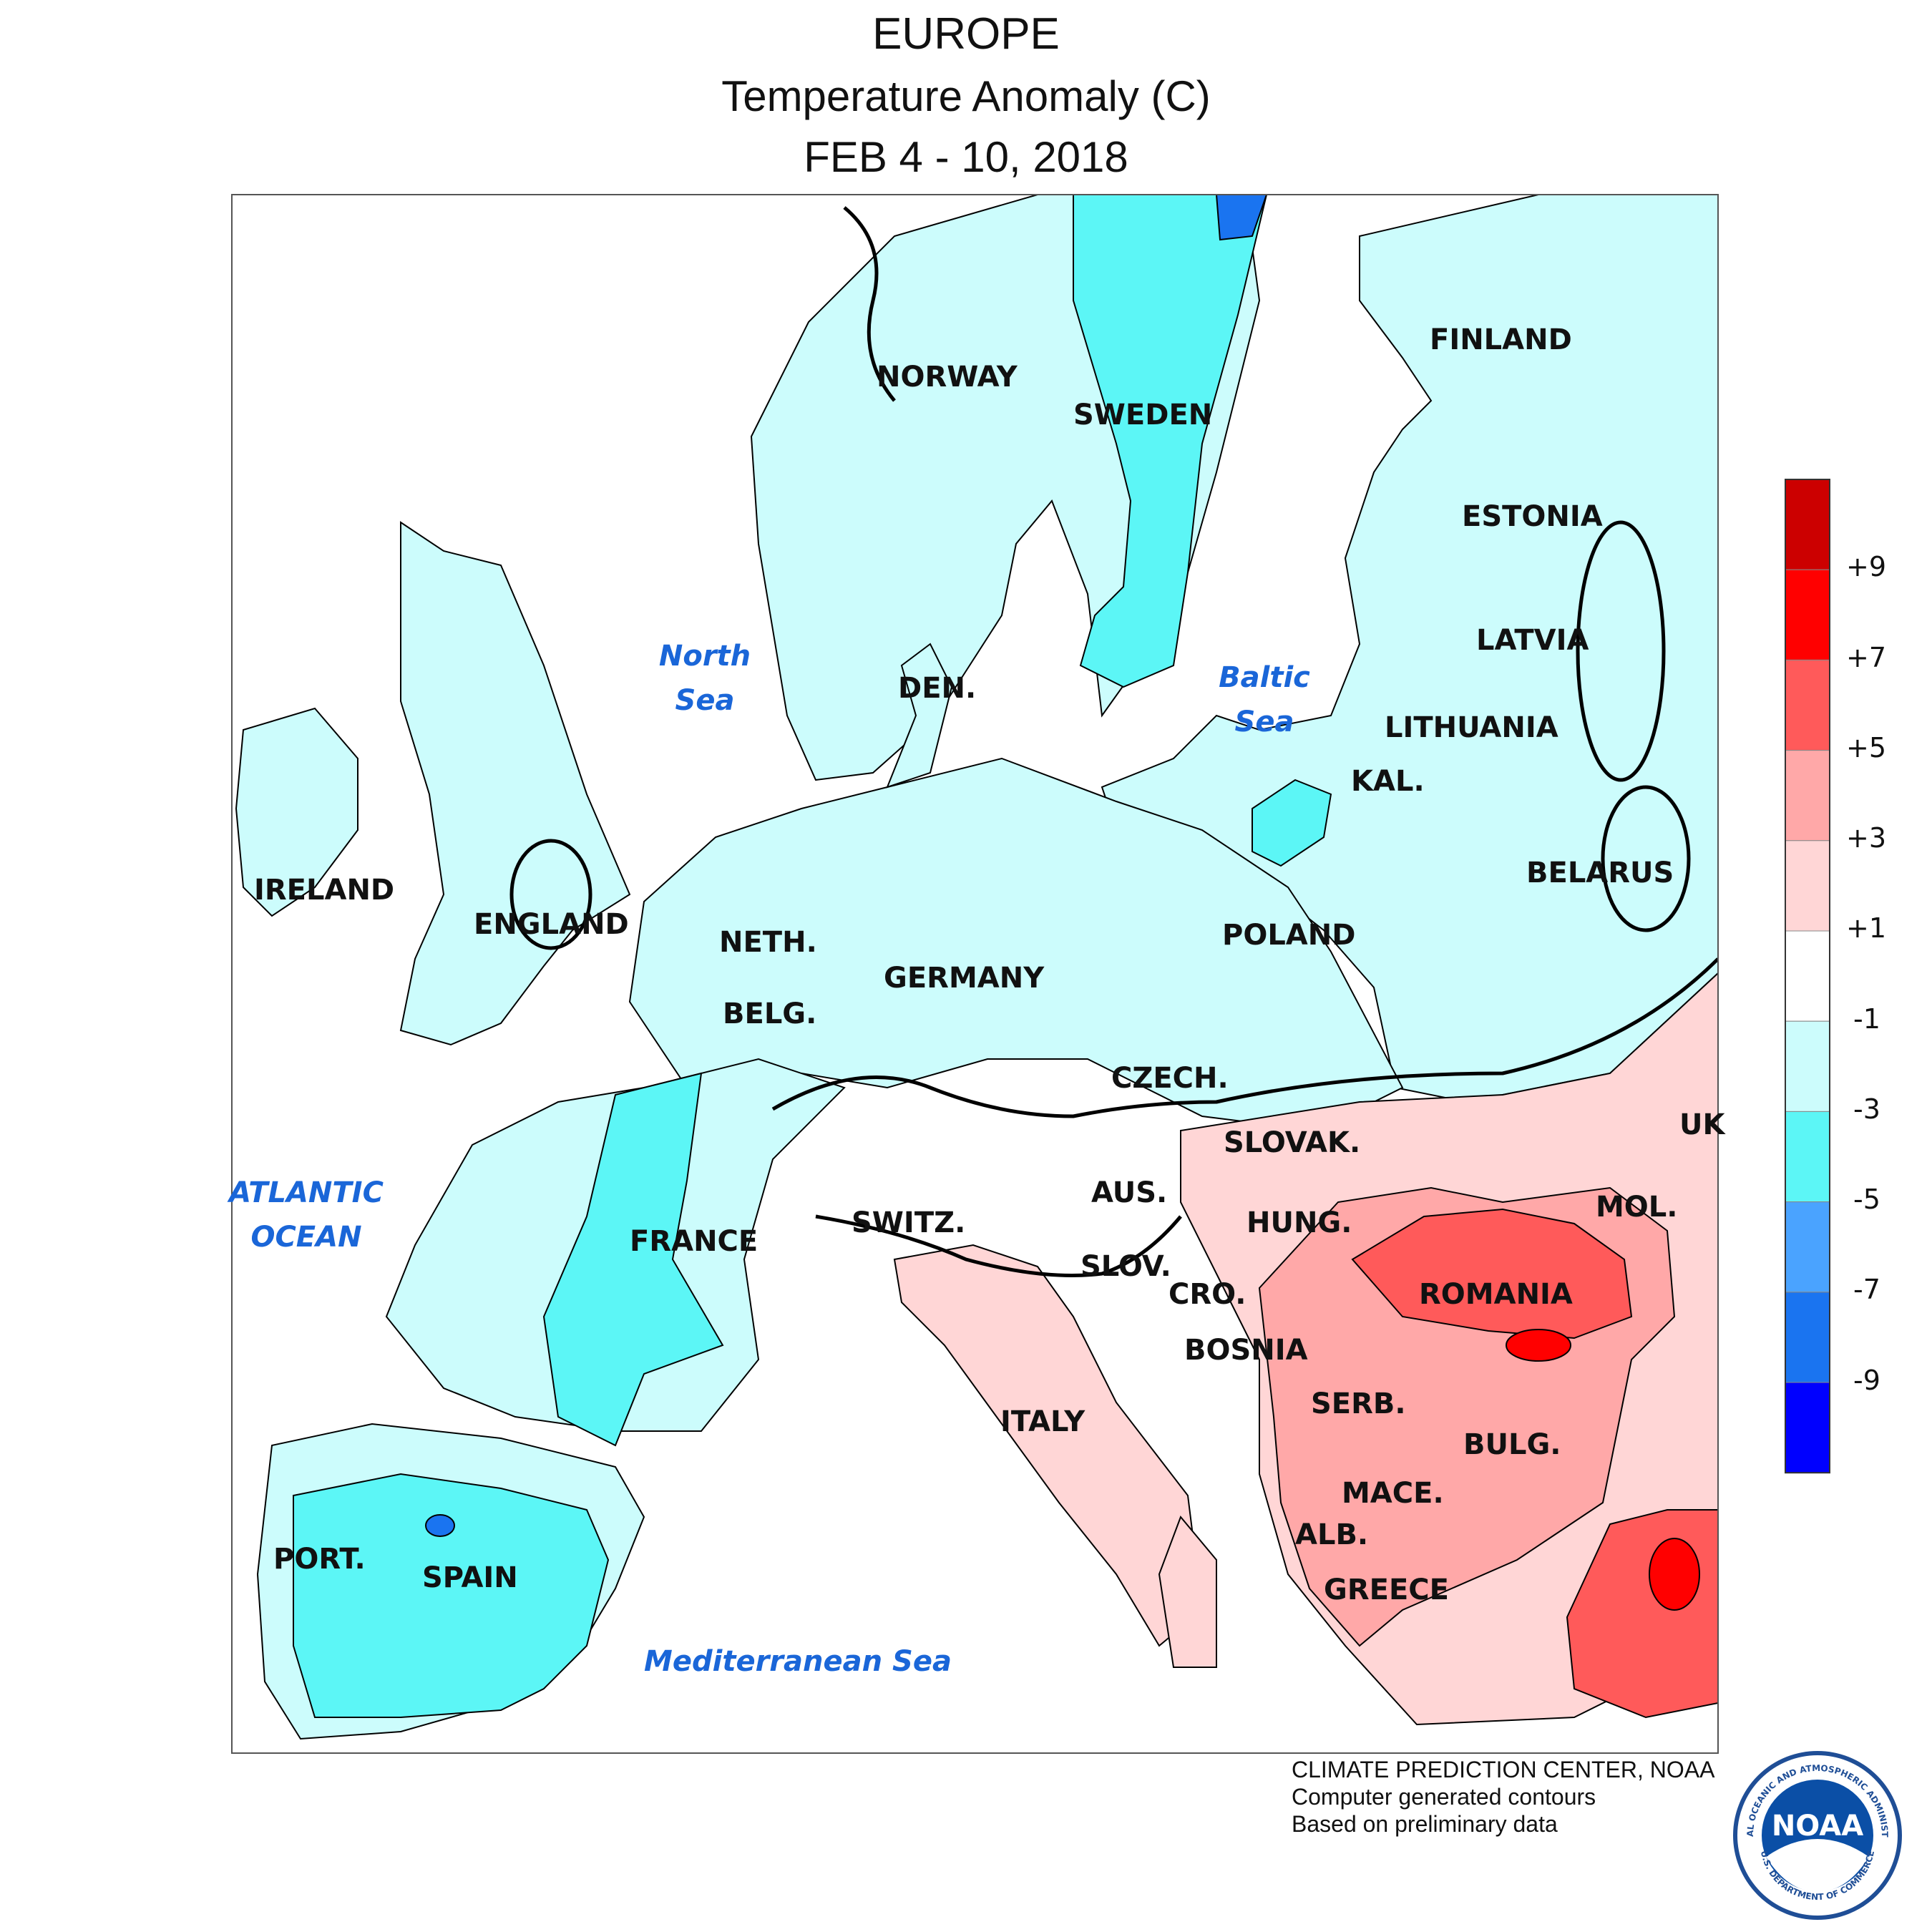 The height and width of the screenshot is (1932, 1932). What do you see at coordinates (1866, 1380) in the screenshot?
I see `legend-label-m9: -9` at bounding box center [1866, 1380].